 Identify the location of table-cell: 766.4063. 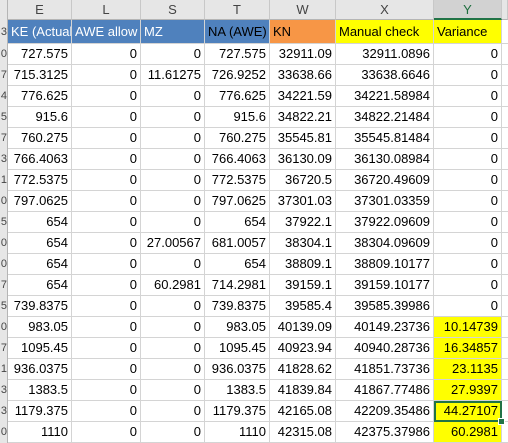
(237, 159).